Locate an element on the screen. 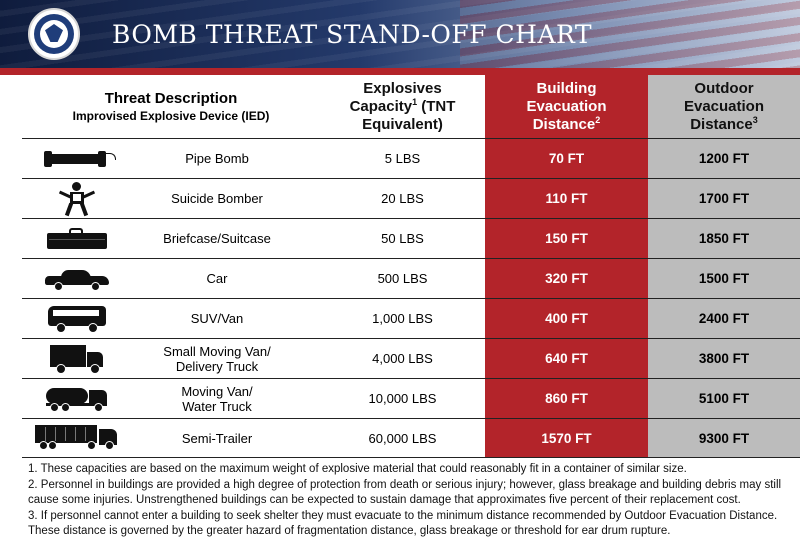  threat-name: Small Moving Van/Delivery Truck is located at coordinates (217, 358).